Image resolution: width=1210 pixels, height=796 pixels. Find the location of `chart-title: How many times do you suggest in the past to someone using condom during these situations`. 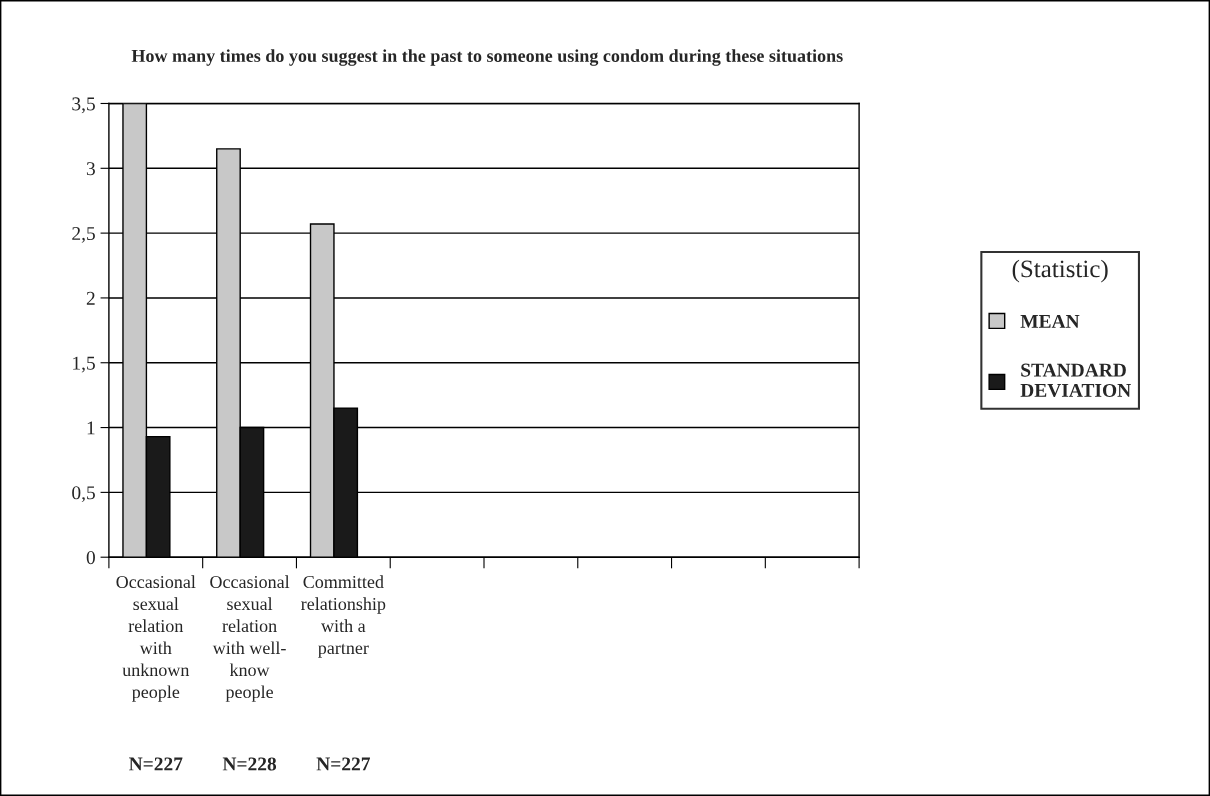

chart-title: How many times do you suggest in the past to someone using condom during these situations is located at coordinates (487, 57).